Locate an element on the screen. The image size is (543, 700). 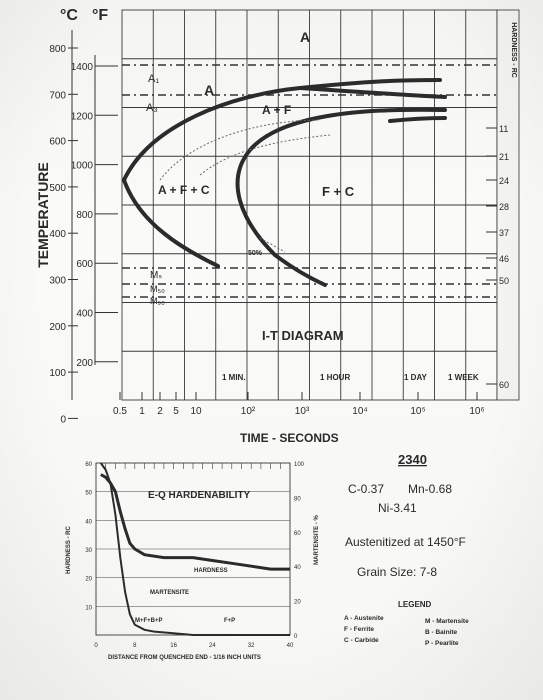
fifty-percent-curve is located at coordinates (245, 186).